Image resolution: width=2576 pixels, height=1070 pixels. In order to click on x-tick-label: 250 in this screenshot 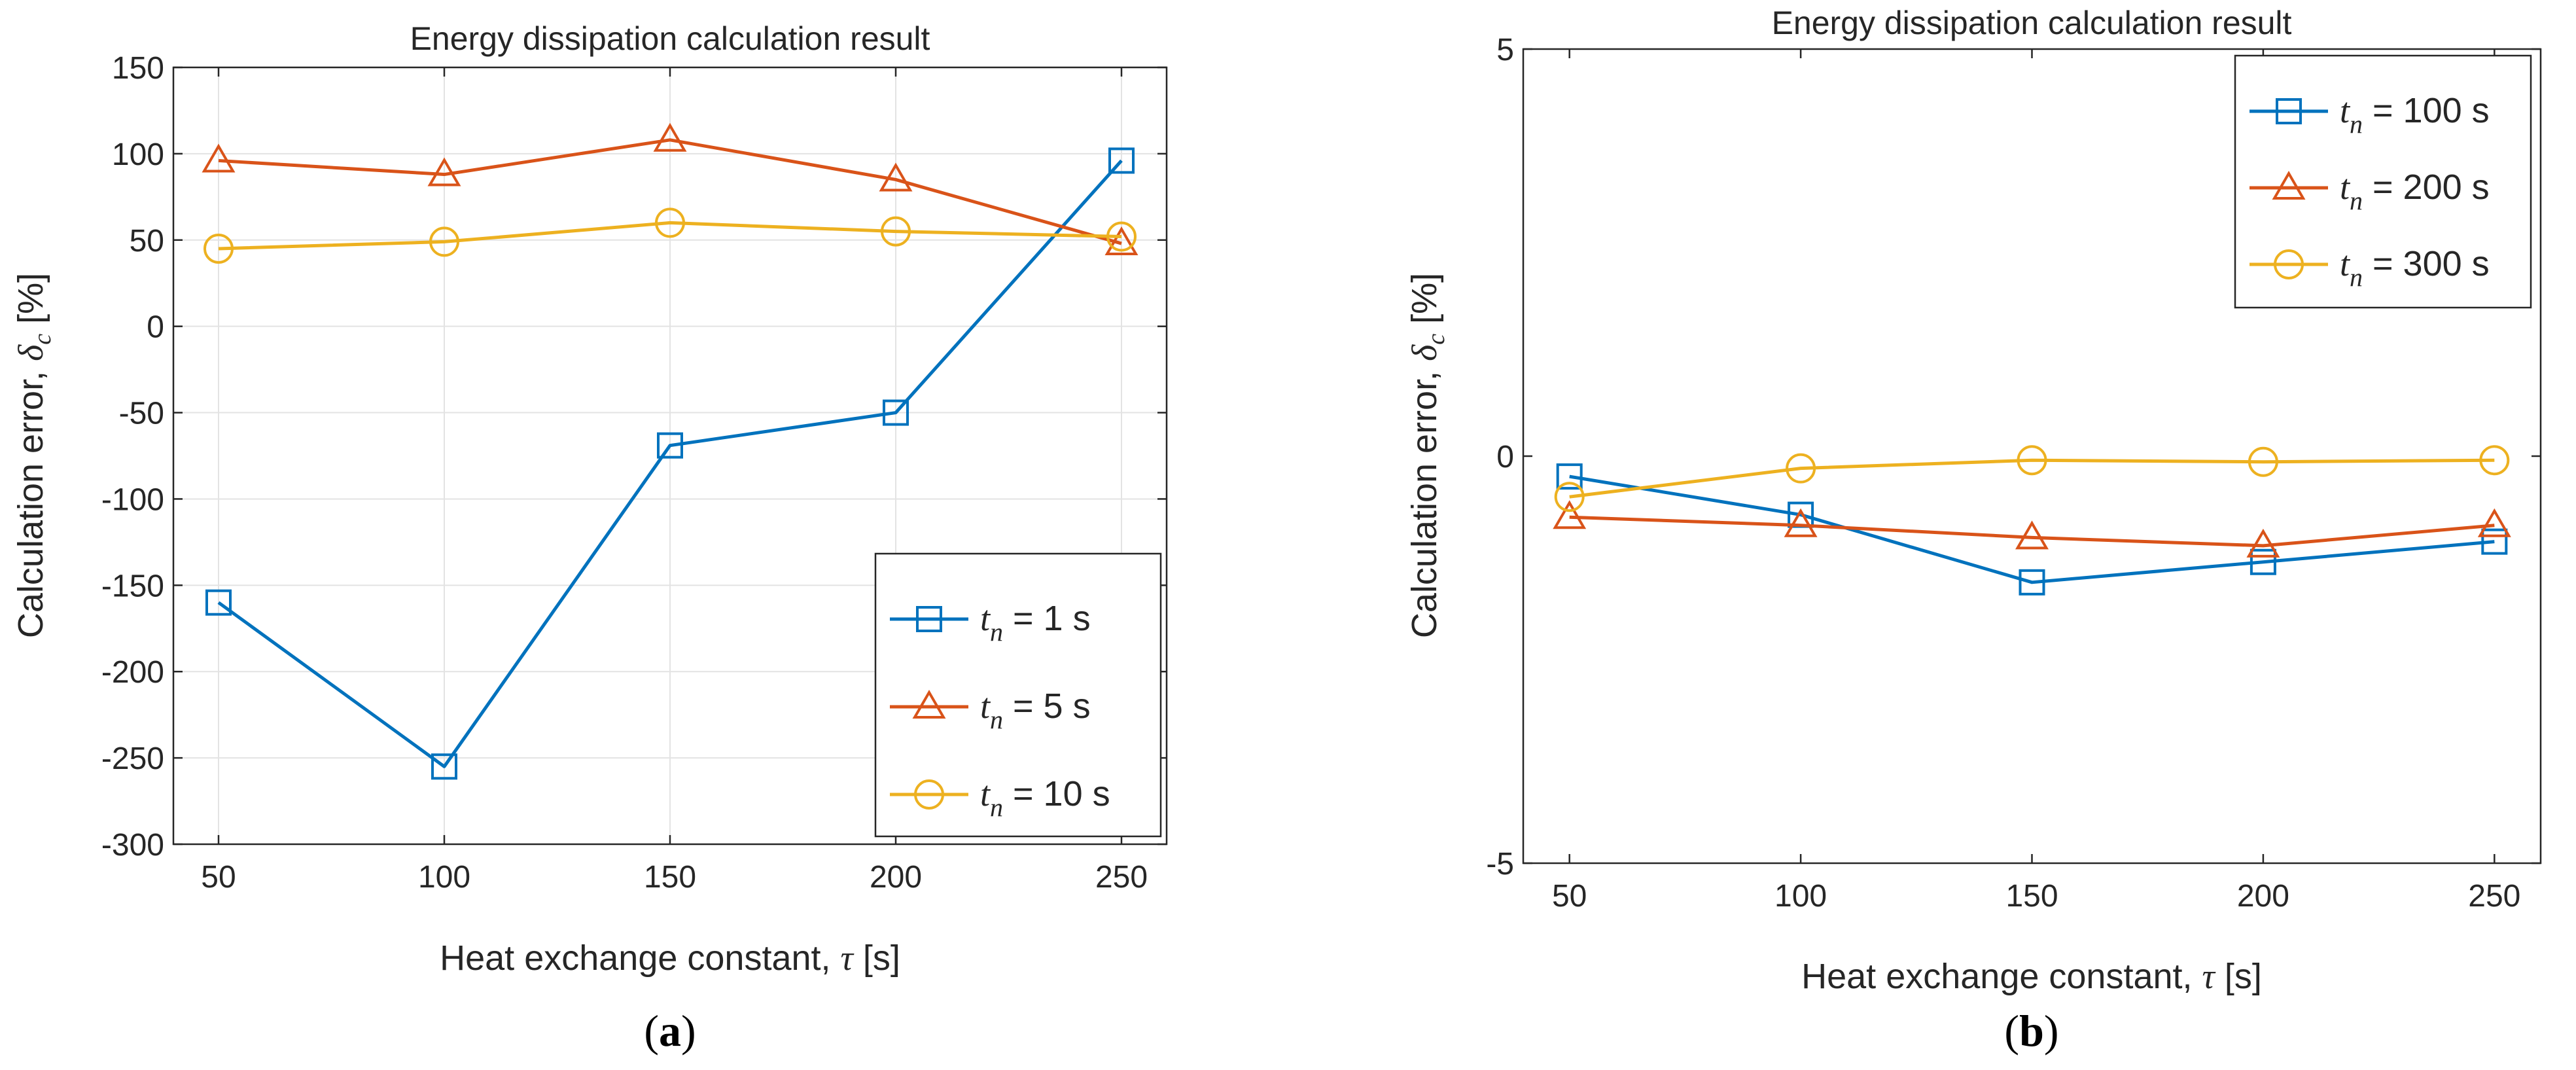, I will do `click(1121, 877)`.